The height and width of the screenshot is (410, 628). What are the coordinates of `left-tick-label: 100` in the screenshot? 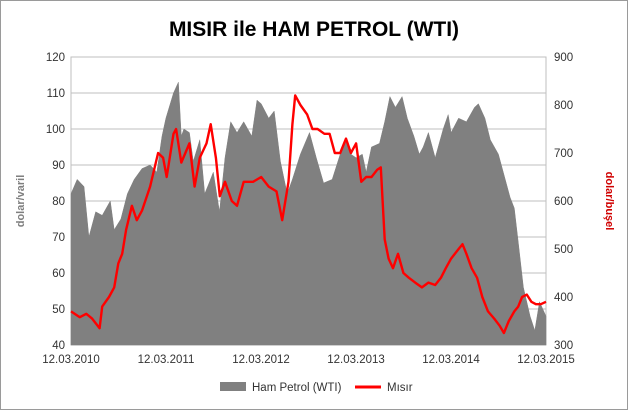 It's located at (55, 130).